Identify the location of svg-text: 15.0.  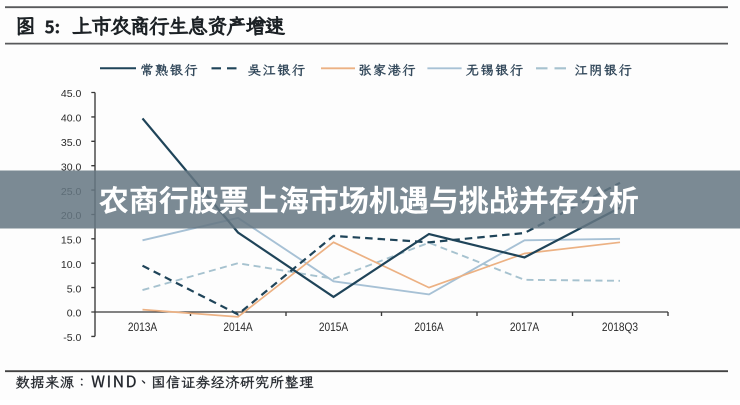
(71, 241).